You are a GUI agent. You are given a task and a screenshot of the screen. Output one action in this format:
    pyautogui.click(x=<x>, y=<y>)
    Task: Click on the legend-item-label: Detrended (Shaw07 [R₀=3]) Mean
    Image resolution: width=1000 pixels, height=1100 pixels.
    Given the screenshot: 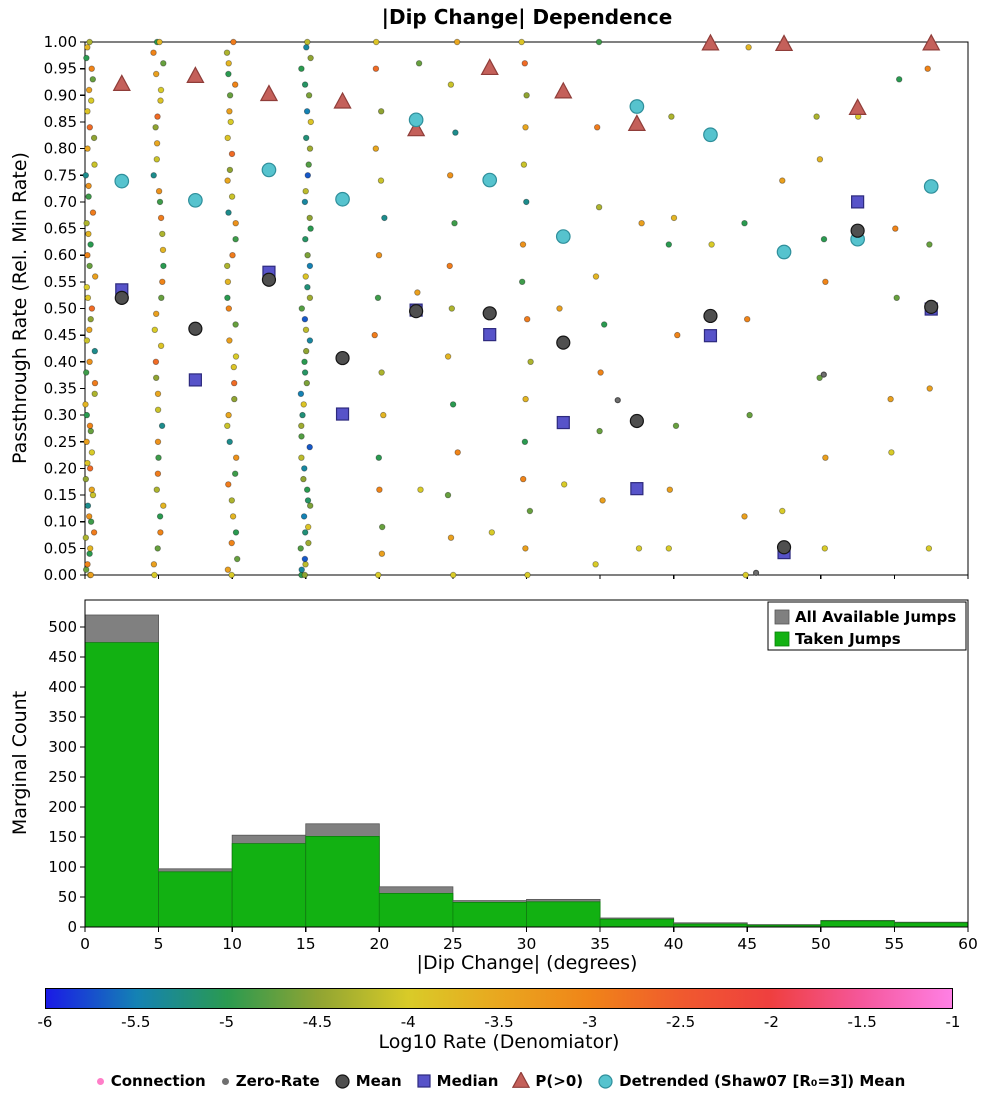 What is the action you would take?
    pyautogui.click(x=762, y=1081)
    